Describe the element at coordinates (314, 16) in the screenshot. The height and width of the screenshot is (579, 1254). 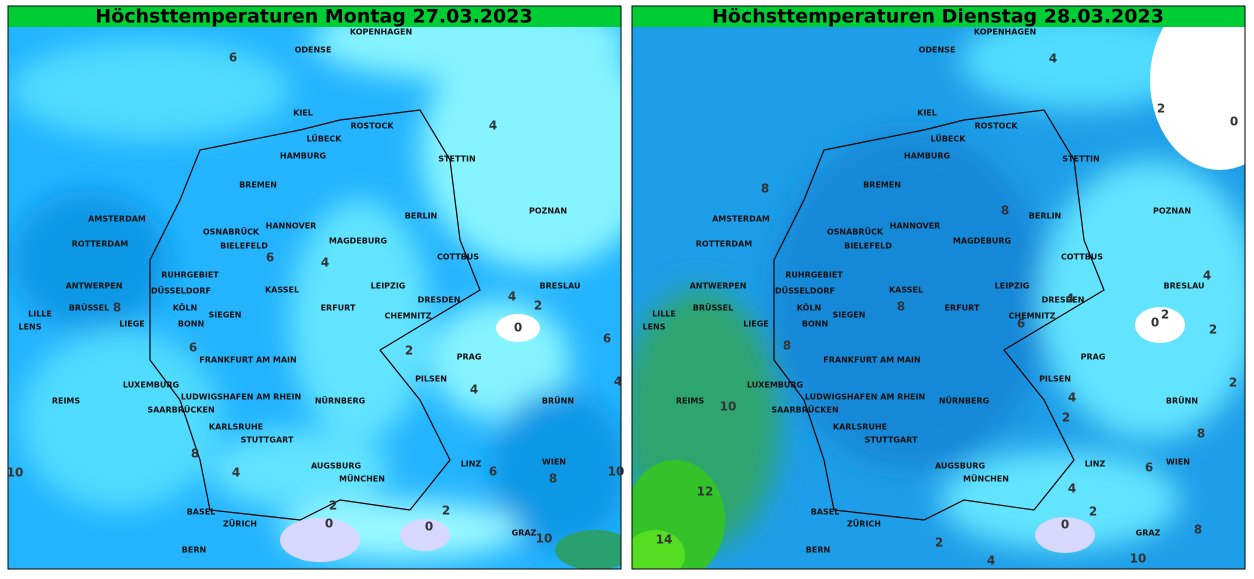
I see `title-bar` at that location.